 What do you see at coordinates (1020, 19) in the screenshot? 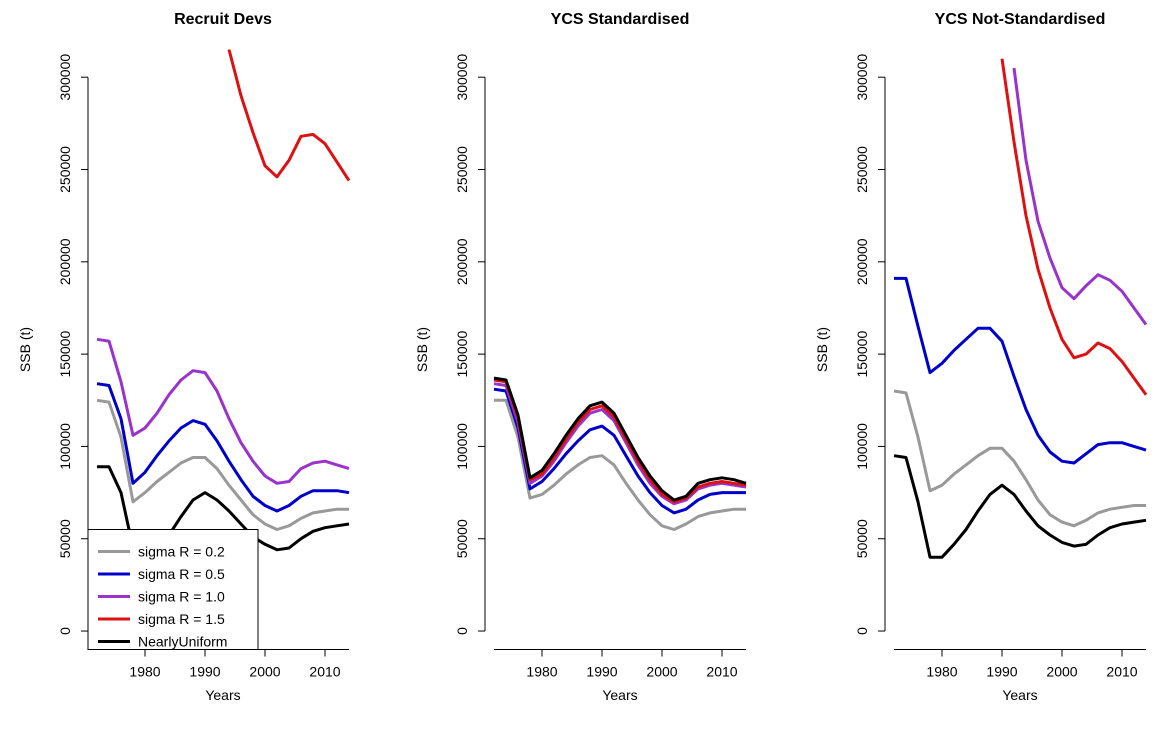
I see `panel-title: YCS Not-Standardised` at bounding box center [1020, 19].